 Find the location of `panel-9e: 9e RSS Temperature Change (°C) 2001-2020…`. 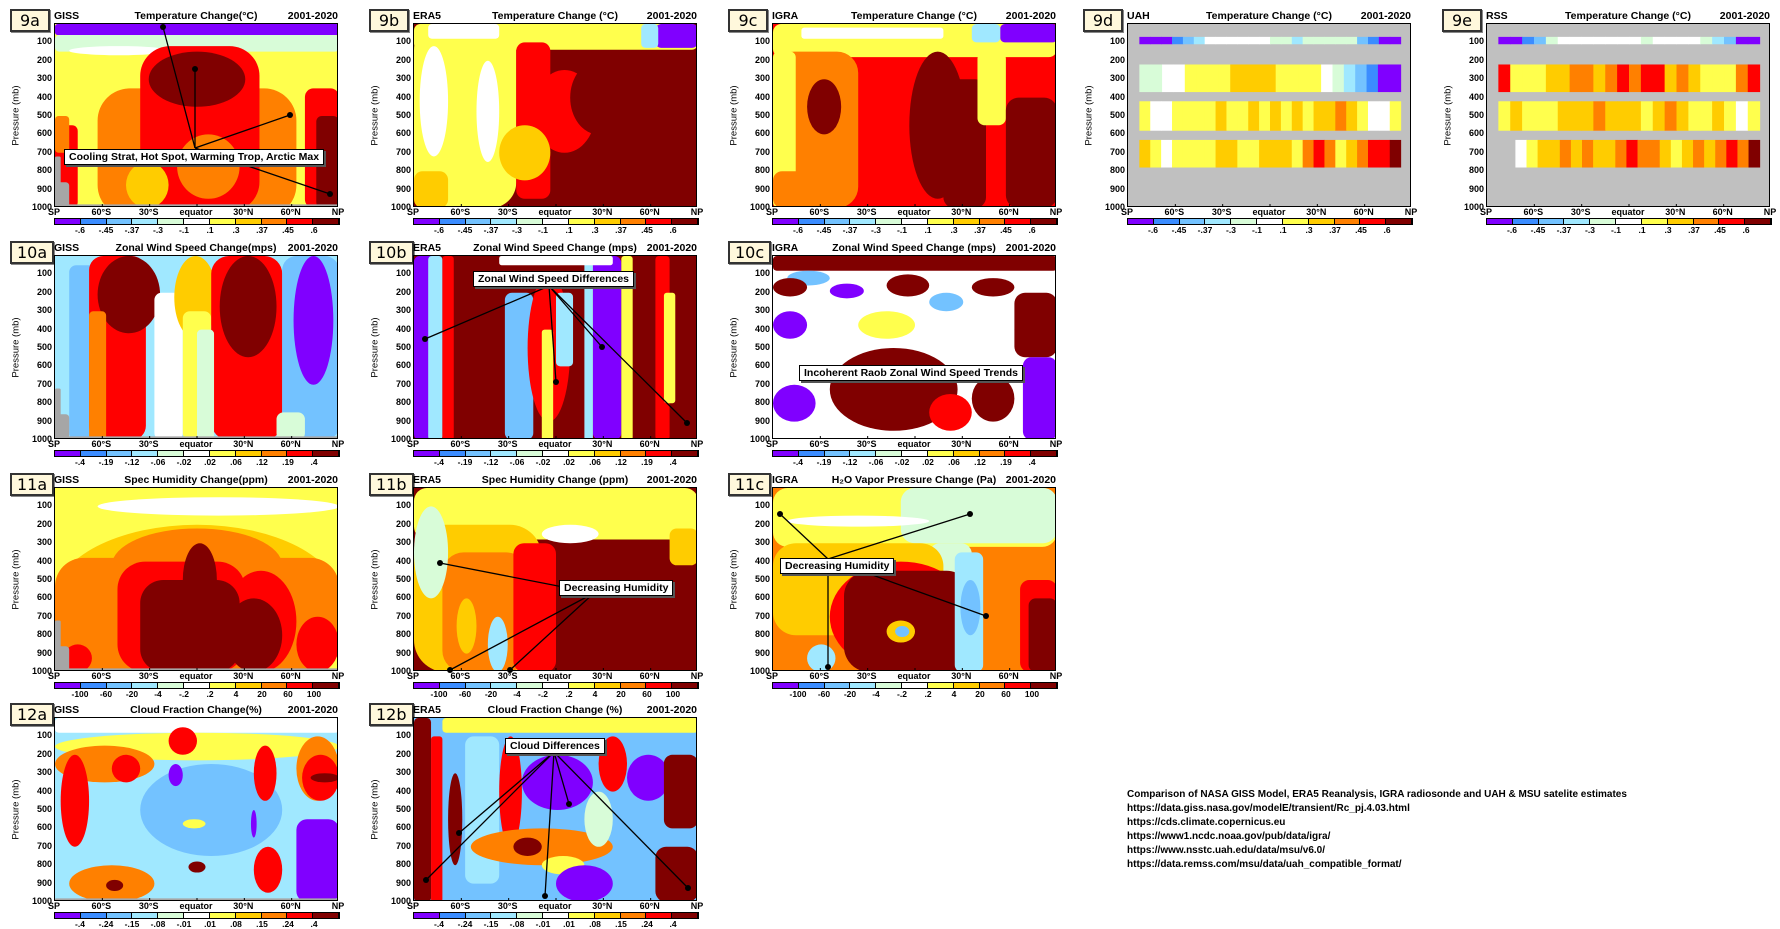

panel-9e: 9e RSS Temperature Change (°C) 2001-2020… is located at coordinates (1606, 117).